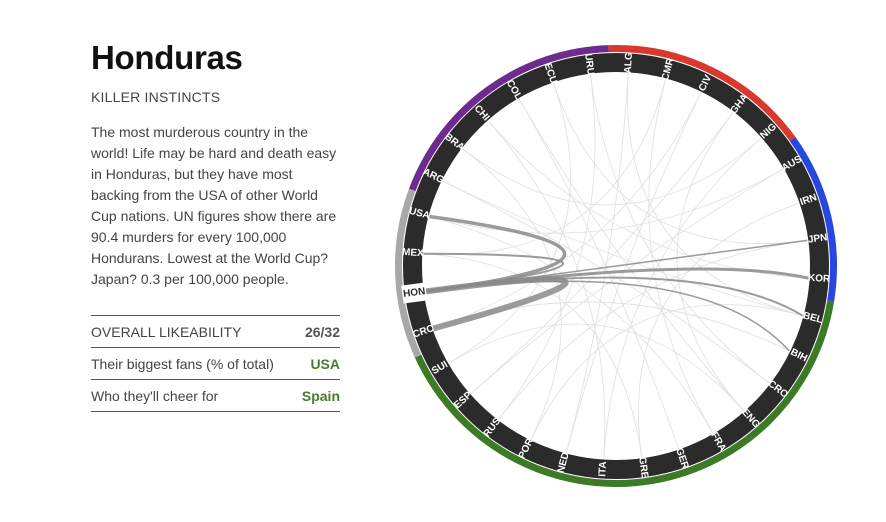  I want to click on team-label-ned: NED, so click(564, 462).